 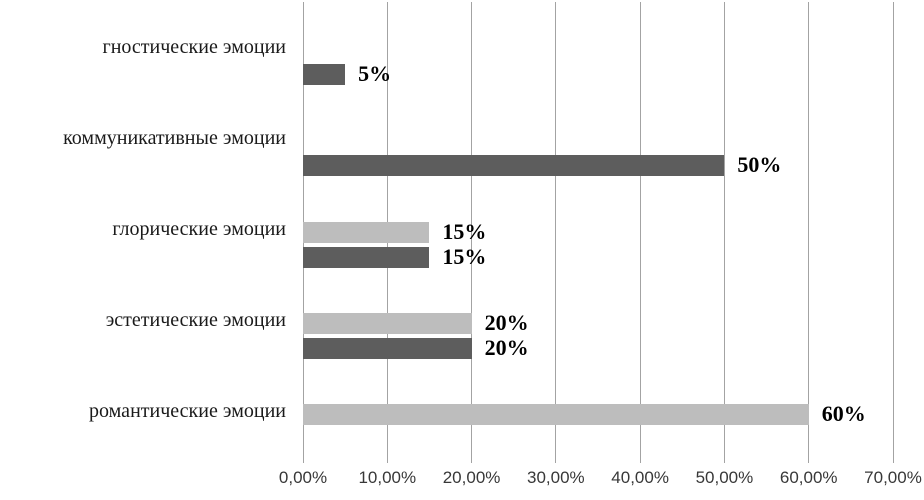 What do you see at coordinates (556, 477) in the screenshot?
I see `x-axis-tick-label: 30,00%` at bounding box center [556, 477].